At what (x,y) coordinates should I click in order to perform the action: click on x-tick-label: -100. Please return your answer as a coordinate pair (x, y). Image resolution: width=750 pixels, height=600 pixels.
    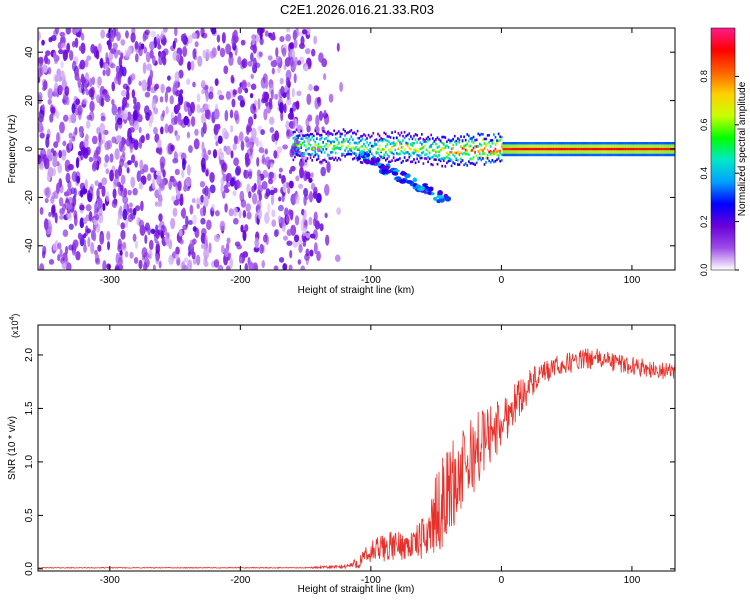
    Looking at the image, I should click on (371, 580).